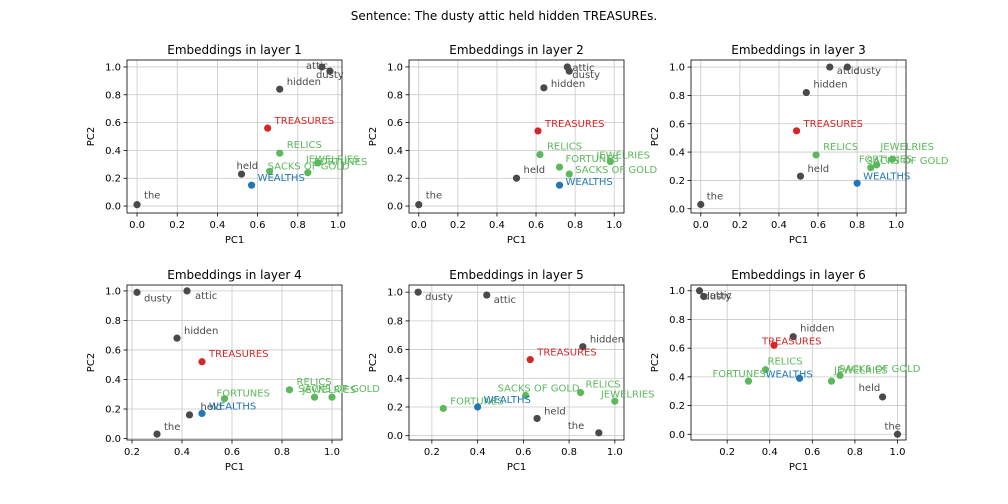 The image size is (1008, 504). I want to click on point-dusty, so click(137, 292).